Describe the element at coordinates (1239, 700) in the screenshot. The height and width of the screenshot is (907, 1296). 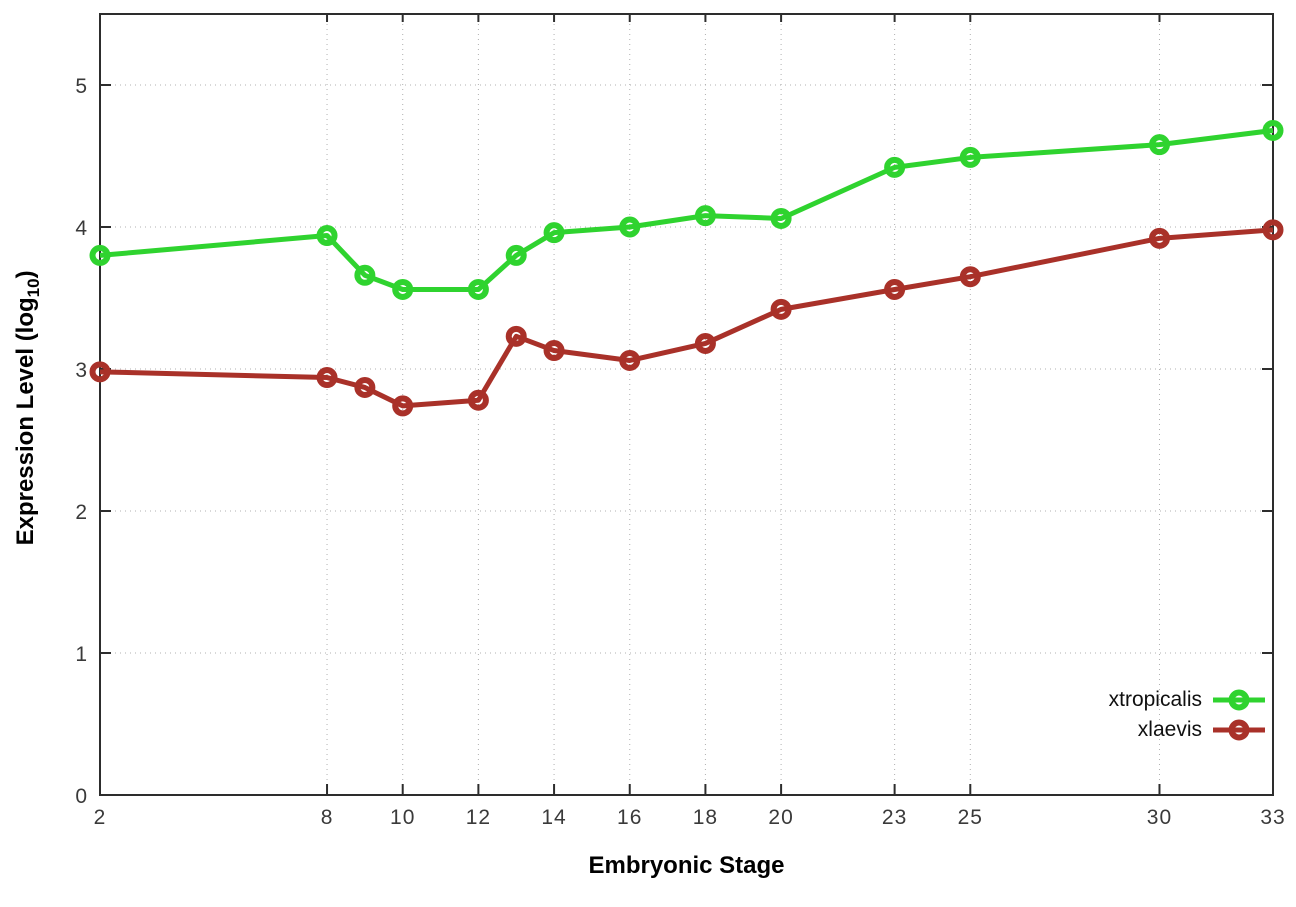
I see `legend-marker-xtropicalis` at that location.